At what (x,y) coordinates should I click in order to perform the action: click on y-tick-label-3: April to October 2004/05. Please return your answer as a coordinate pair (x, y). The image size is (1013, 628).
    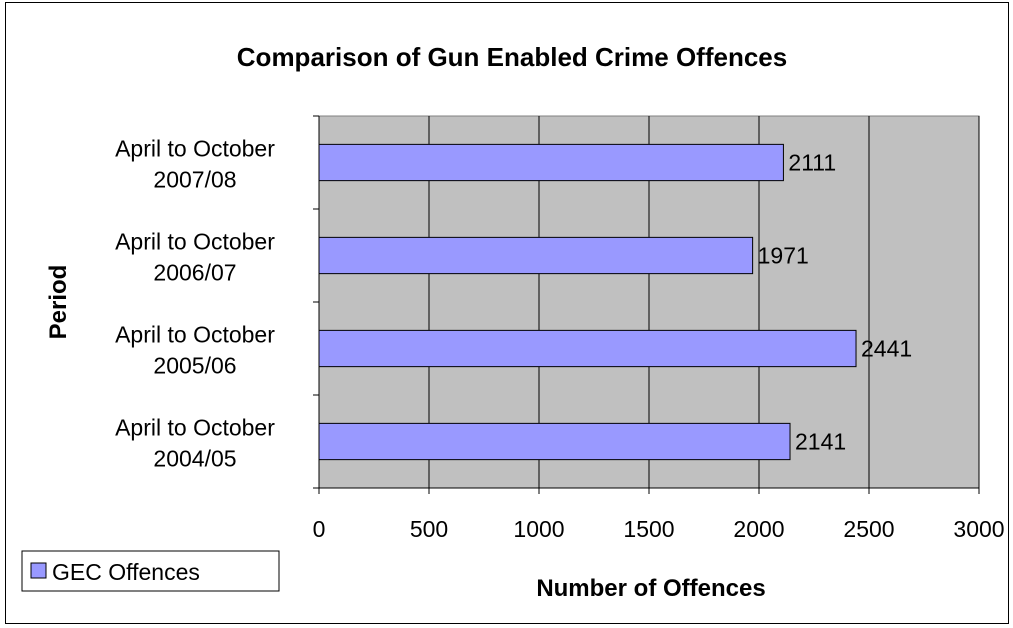
    Looking at the image, I should click on (195, 443).